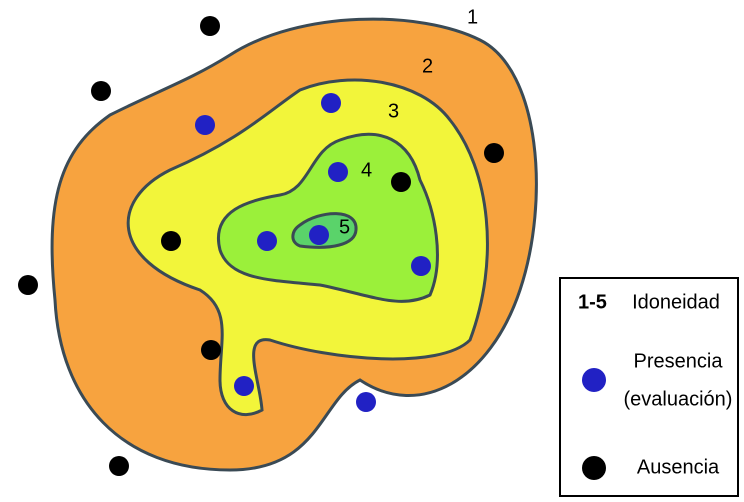  What do you see at coordinates (592, 302) in the screenshot?
I see `legend-range: 1-5` at bounding box center [592, 302].